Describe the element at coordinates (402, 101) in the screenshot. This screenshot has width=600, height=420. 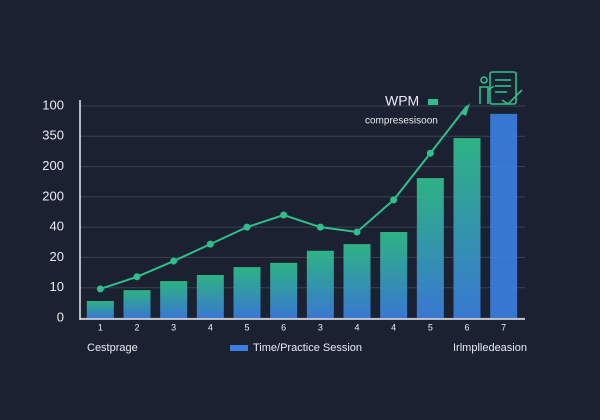
I see `legend-label: WPM` at that location.